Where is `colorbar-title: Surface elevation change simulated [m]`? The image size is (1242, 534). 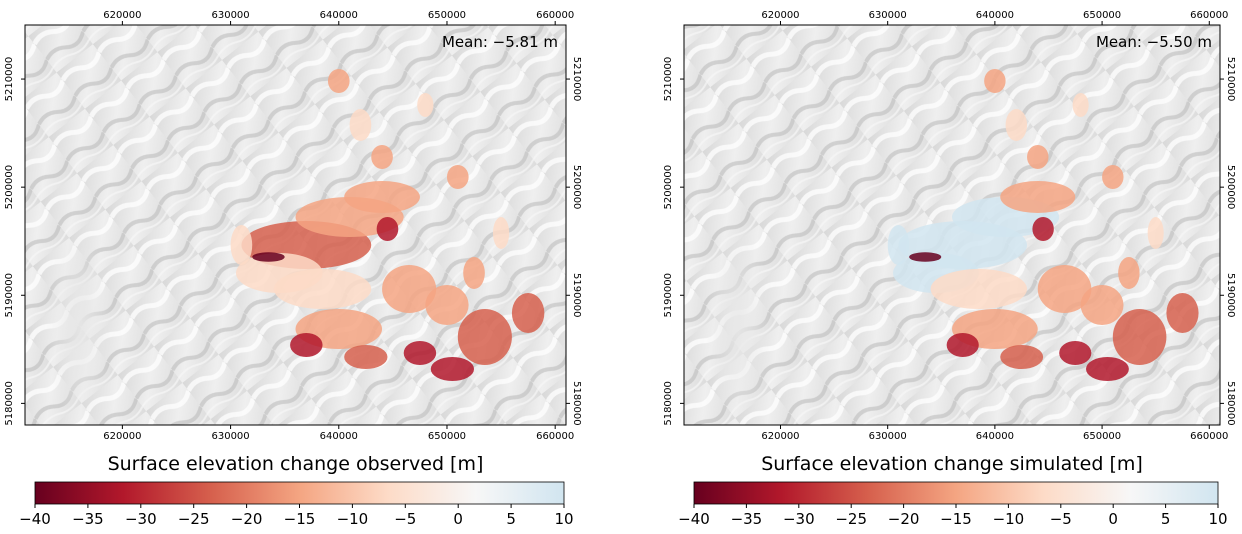
colorbar-title: Surface elevation change simulated [m] is located at coordinates (952, 464).